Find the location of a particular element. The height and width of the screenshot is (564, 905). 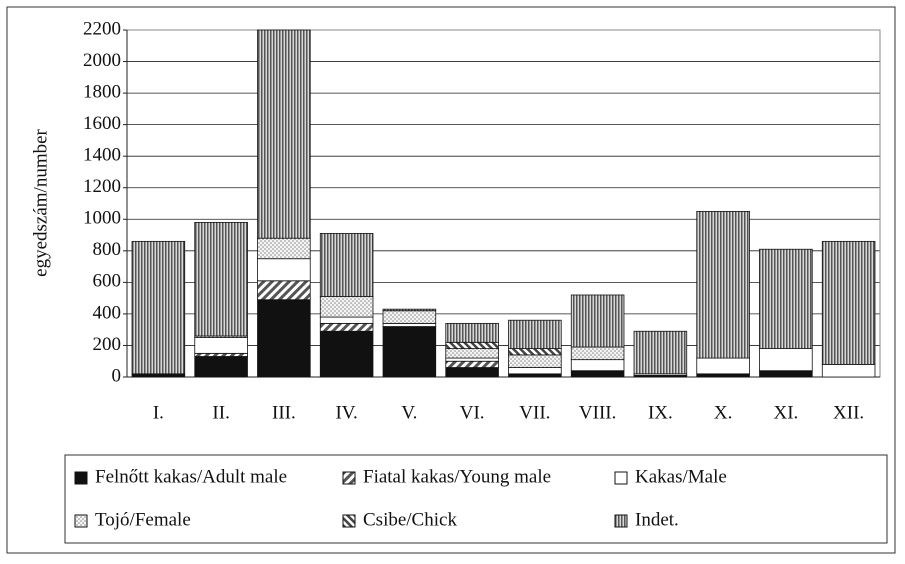

legend-label: Tojó/Female is located at coordinates (143, 519).